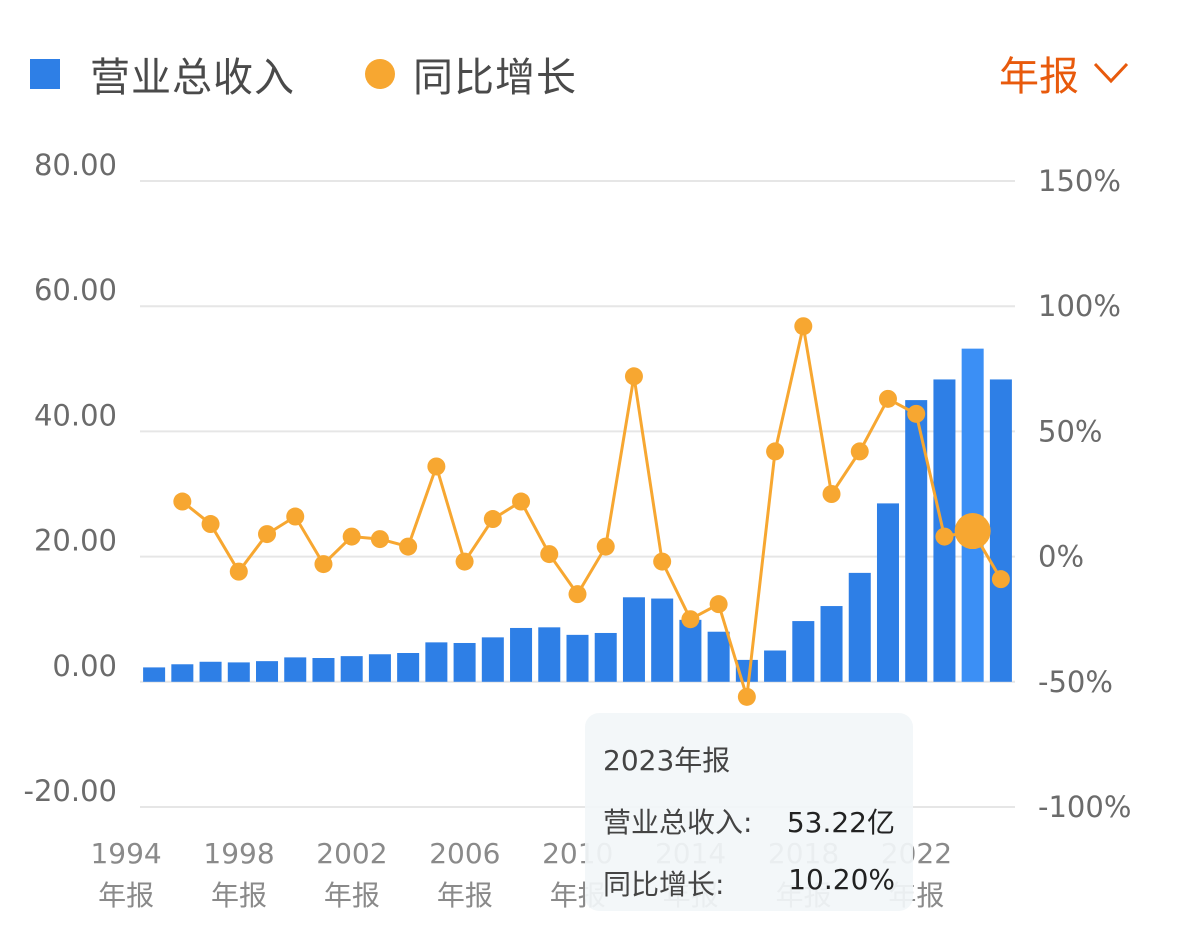 This screenshot has width=1179, height=947. Describe the element at coordinates (75, 415) in the screenshot. I see `y-left-tick-label: 40.00` at that location.